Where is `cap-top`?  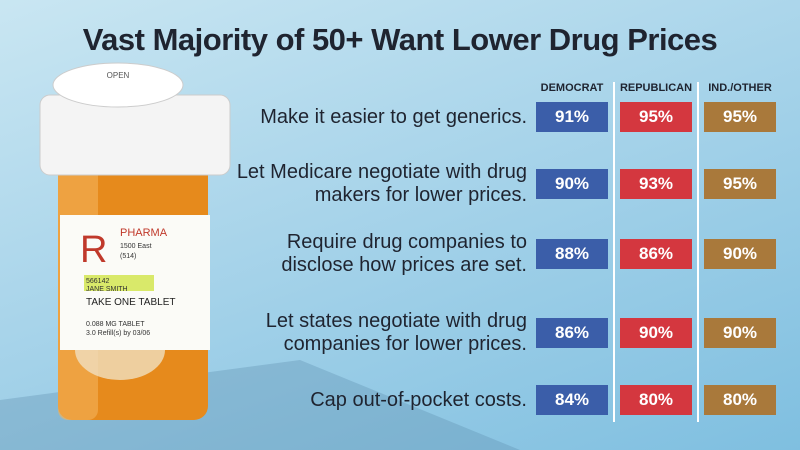
cap-top is located at coordinates (118, 85).